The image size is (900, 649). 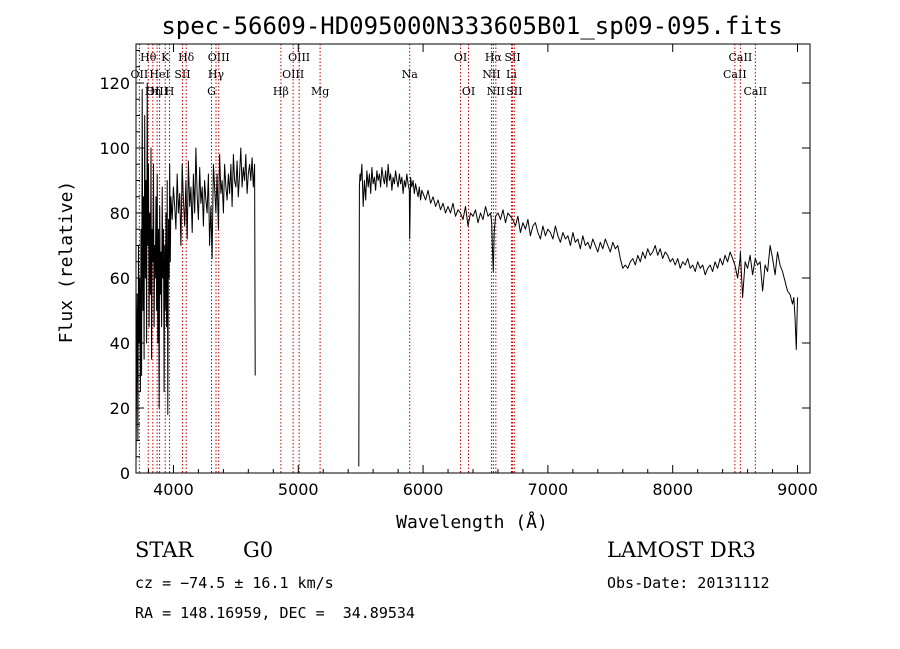 I want to click on marker-label-24: SII, so click(x=514, y=91).